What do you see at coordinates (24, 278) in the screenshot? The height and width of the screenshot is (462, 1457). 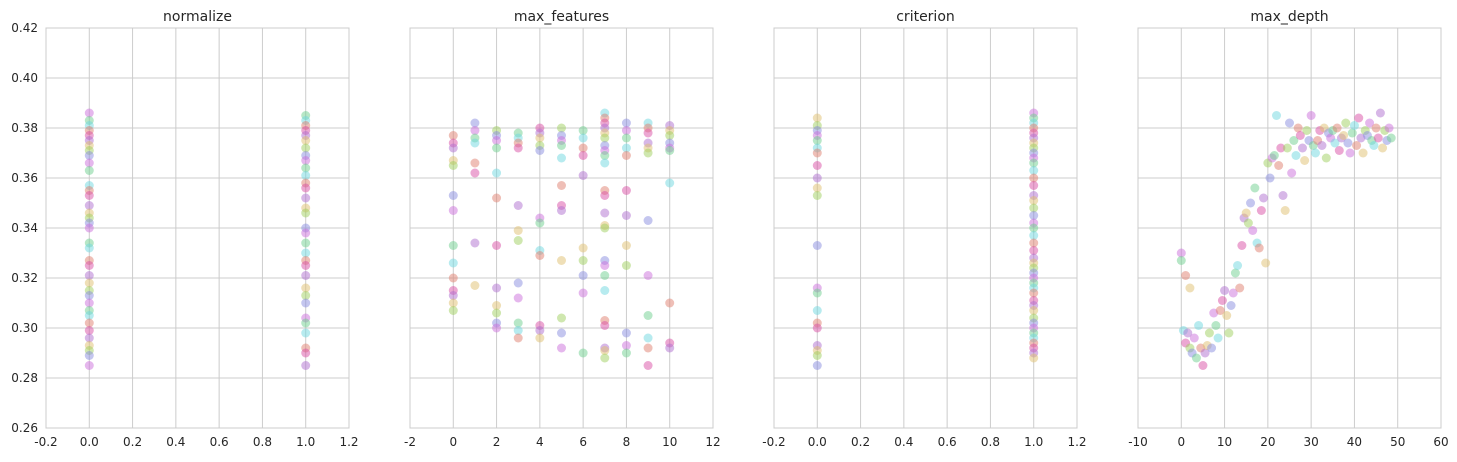 I see `y-tick-label: 0.32` at bounding box center [24, 278].